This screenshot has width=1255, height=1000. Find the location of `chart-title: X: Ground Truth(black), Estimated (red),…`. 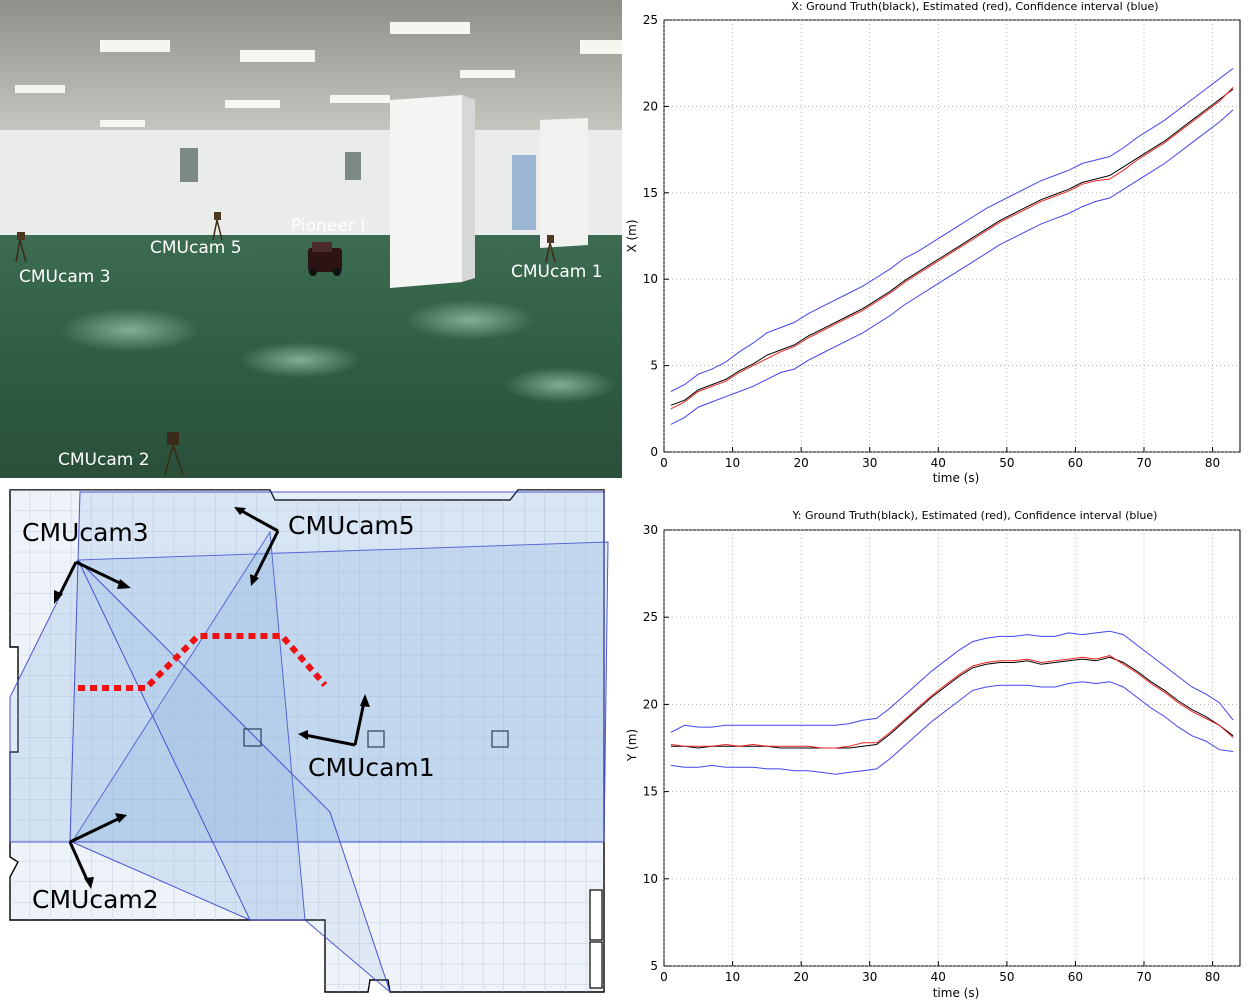

chart-title: X: Ground Truth(black), Estimated (red),… is located at coordinates (974, 6).